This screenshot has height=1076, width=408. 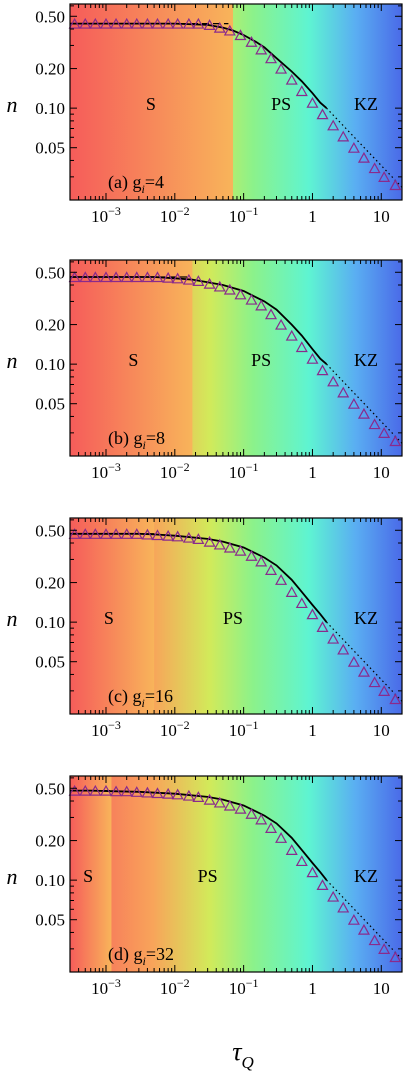 I want to click on x-tick-label: 10⁻², so click(x=175, y=987).